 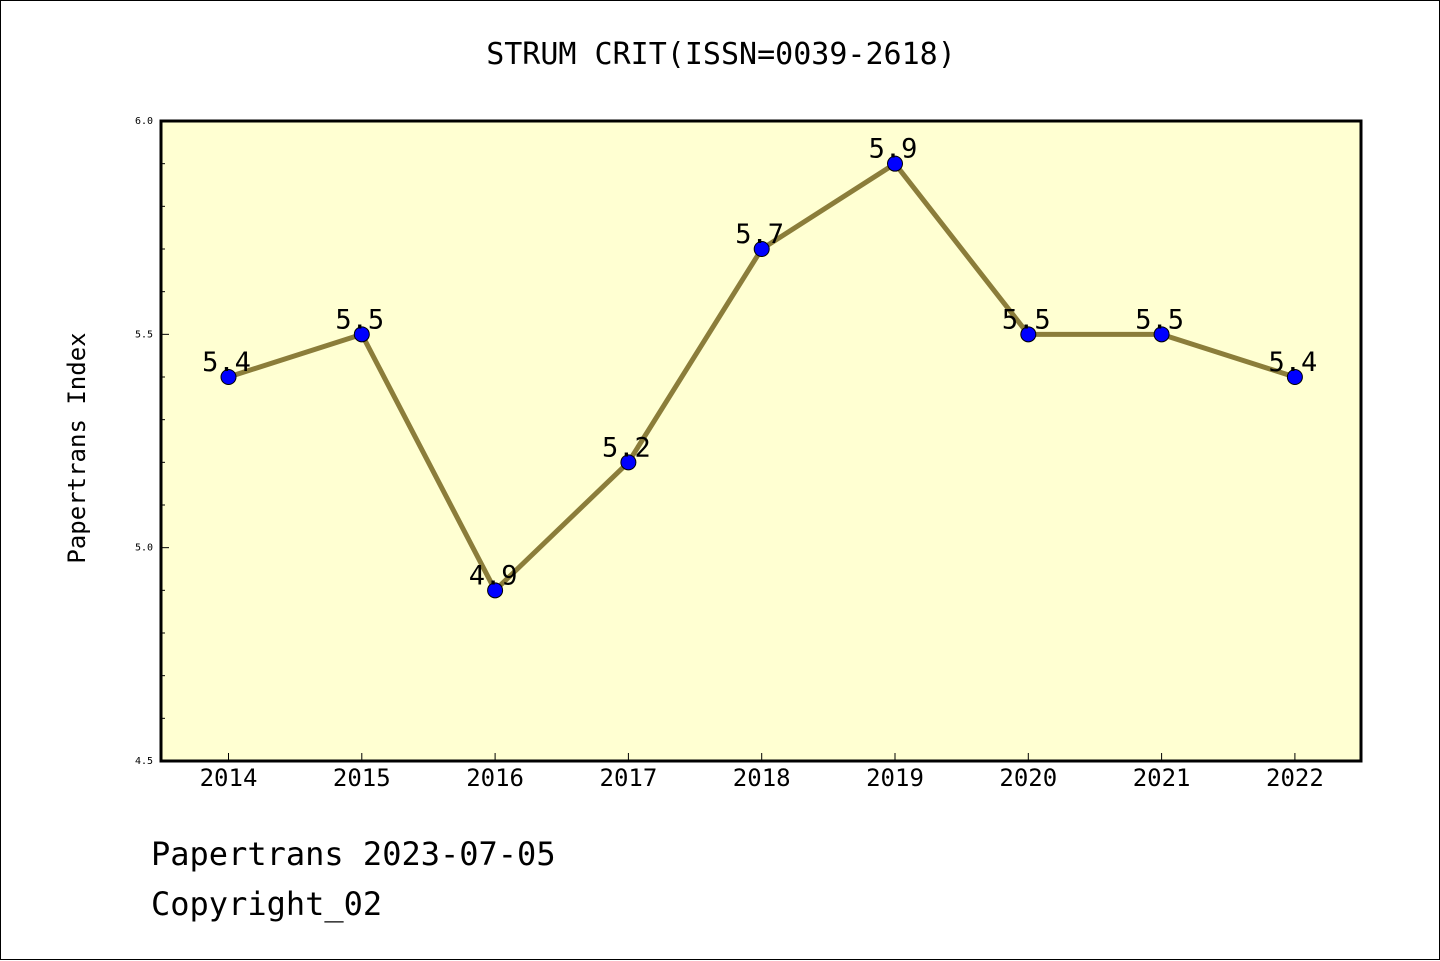 What do you see at coordinates (144, 761) in the screenshot?
I see `y-tick-label: 4.5` at bounding box center [144, 761].